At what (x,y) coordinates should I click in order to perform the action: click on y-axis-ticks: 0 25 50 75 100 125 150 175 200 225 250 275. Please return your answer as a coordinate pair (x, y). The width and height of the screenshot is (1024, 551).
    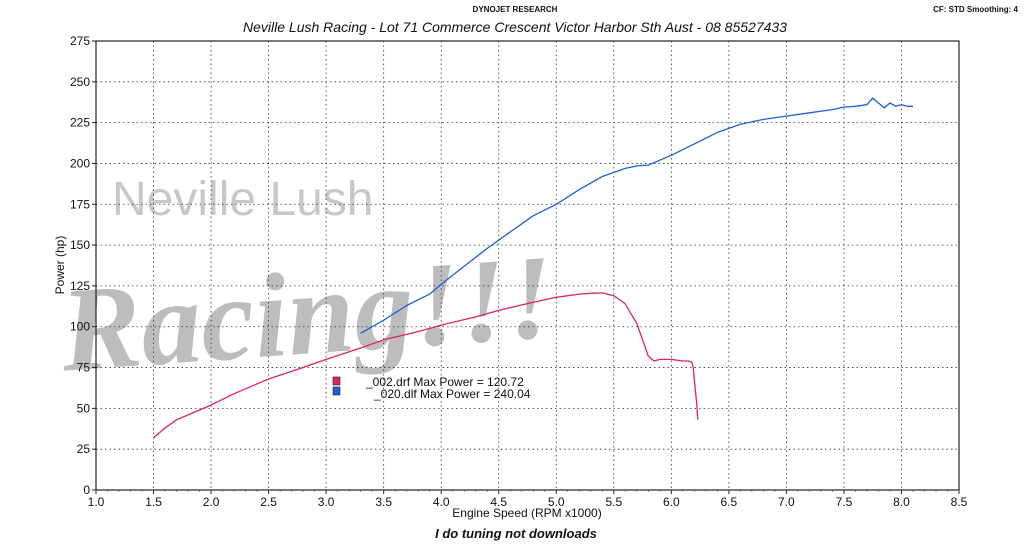
    Looking at the image, I should click on (83, 265).